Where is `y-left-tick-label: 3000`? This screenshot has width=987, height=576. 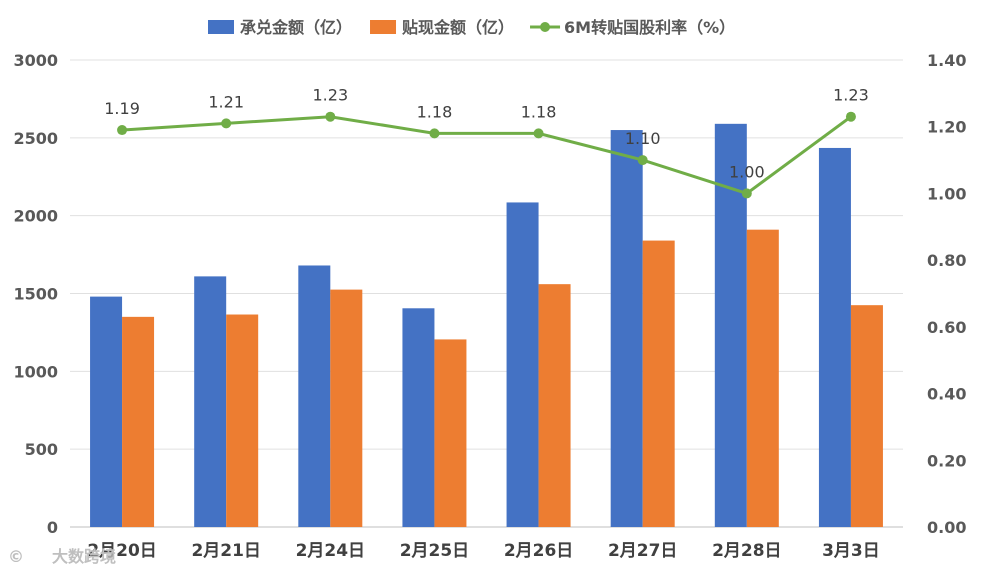
y-left-tick-label: 3000 is located at coordinates (35, 60).